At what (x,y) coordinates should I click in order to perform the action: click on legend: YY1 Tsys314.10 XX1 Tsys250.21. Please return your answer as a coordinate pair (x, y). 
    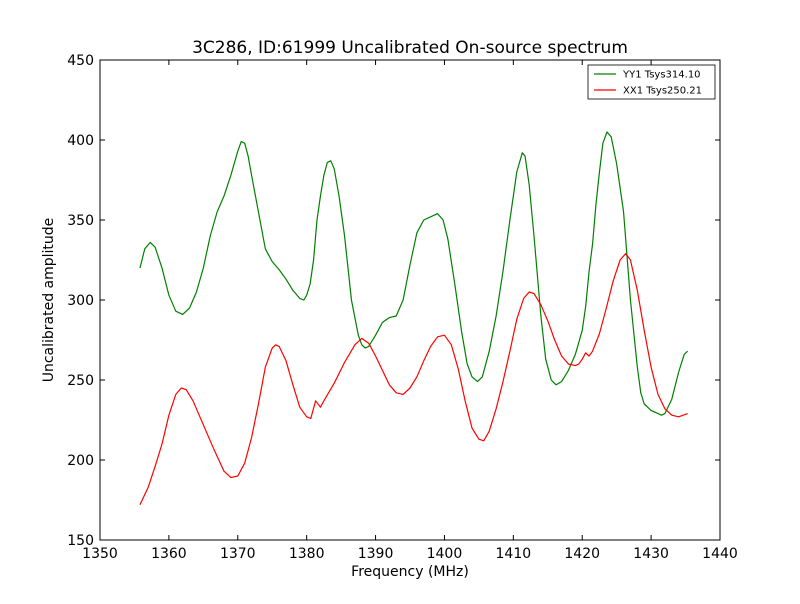
    Looking at the image, I should click on (651, 82).